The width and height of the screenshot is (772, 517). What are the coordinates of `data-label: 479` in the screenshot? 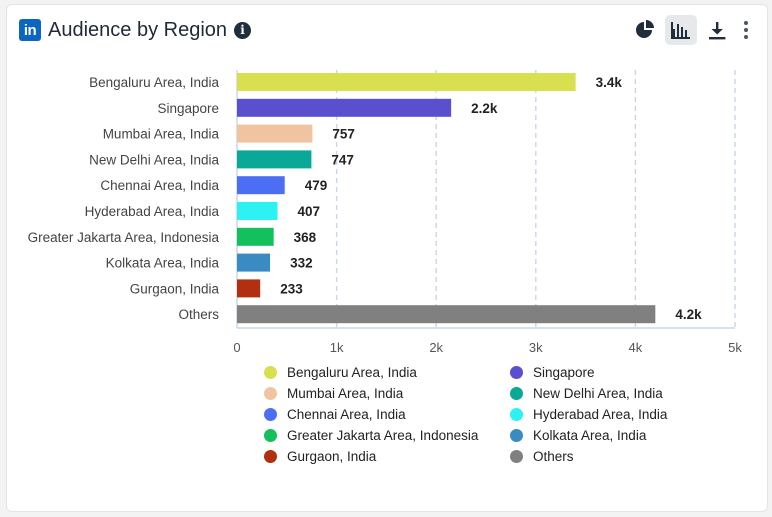 It's located at (316, 185).